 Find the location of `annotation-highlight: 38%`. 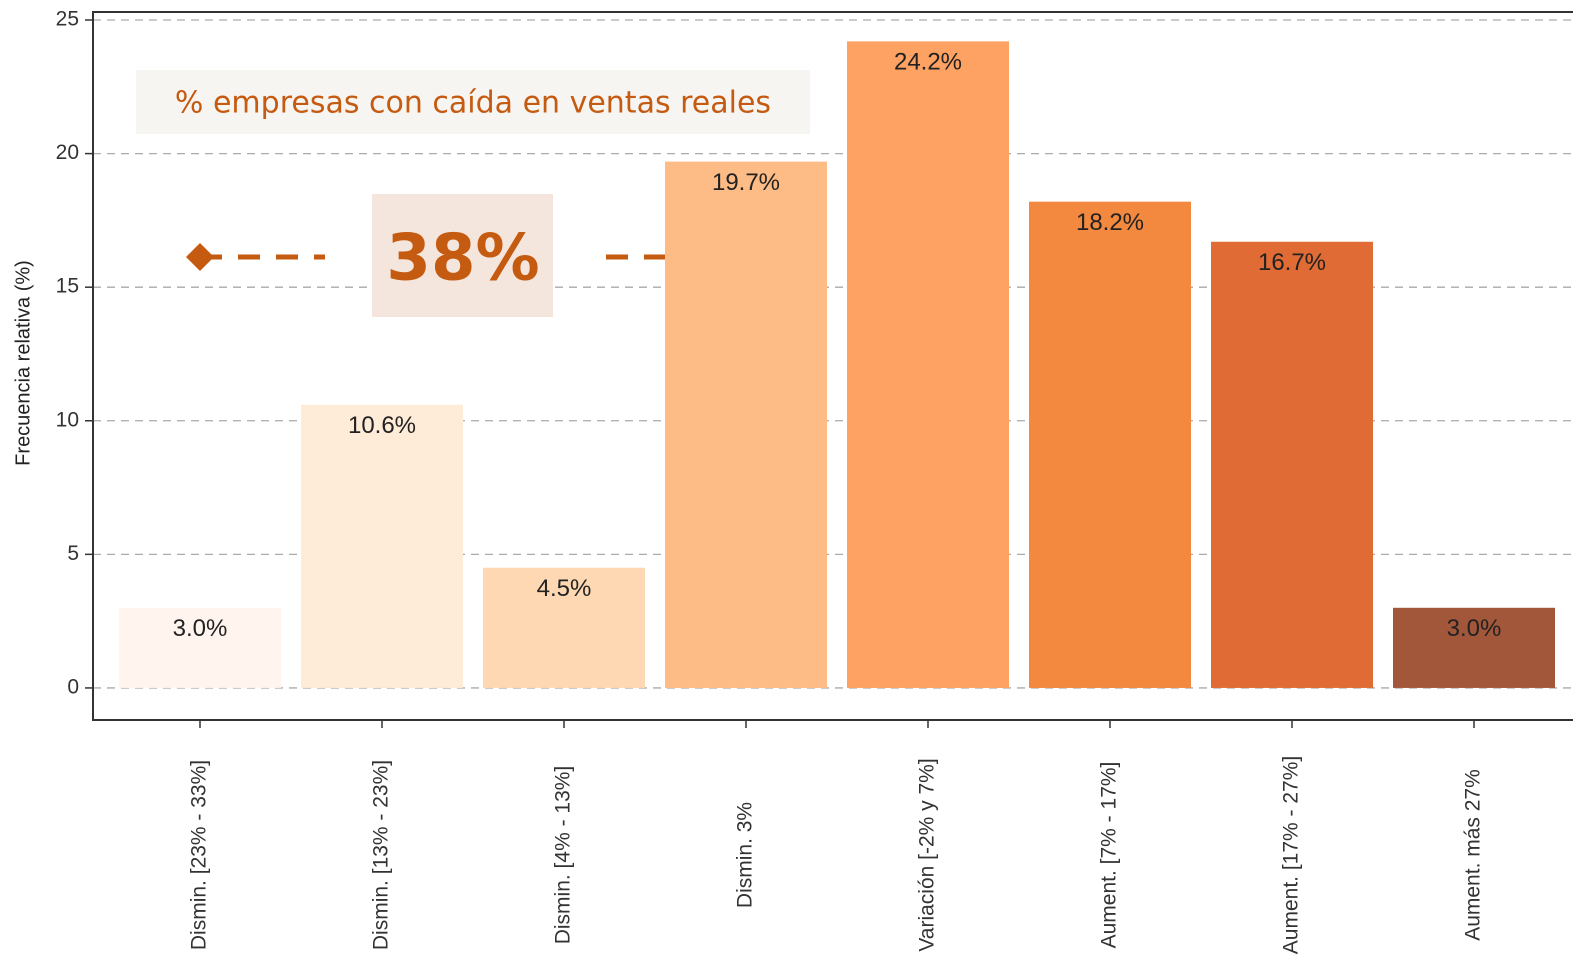

annotation-highlight: 38% is located at coordinates (462, 259).